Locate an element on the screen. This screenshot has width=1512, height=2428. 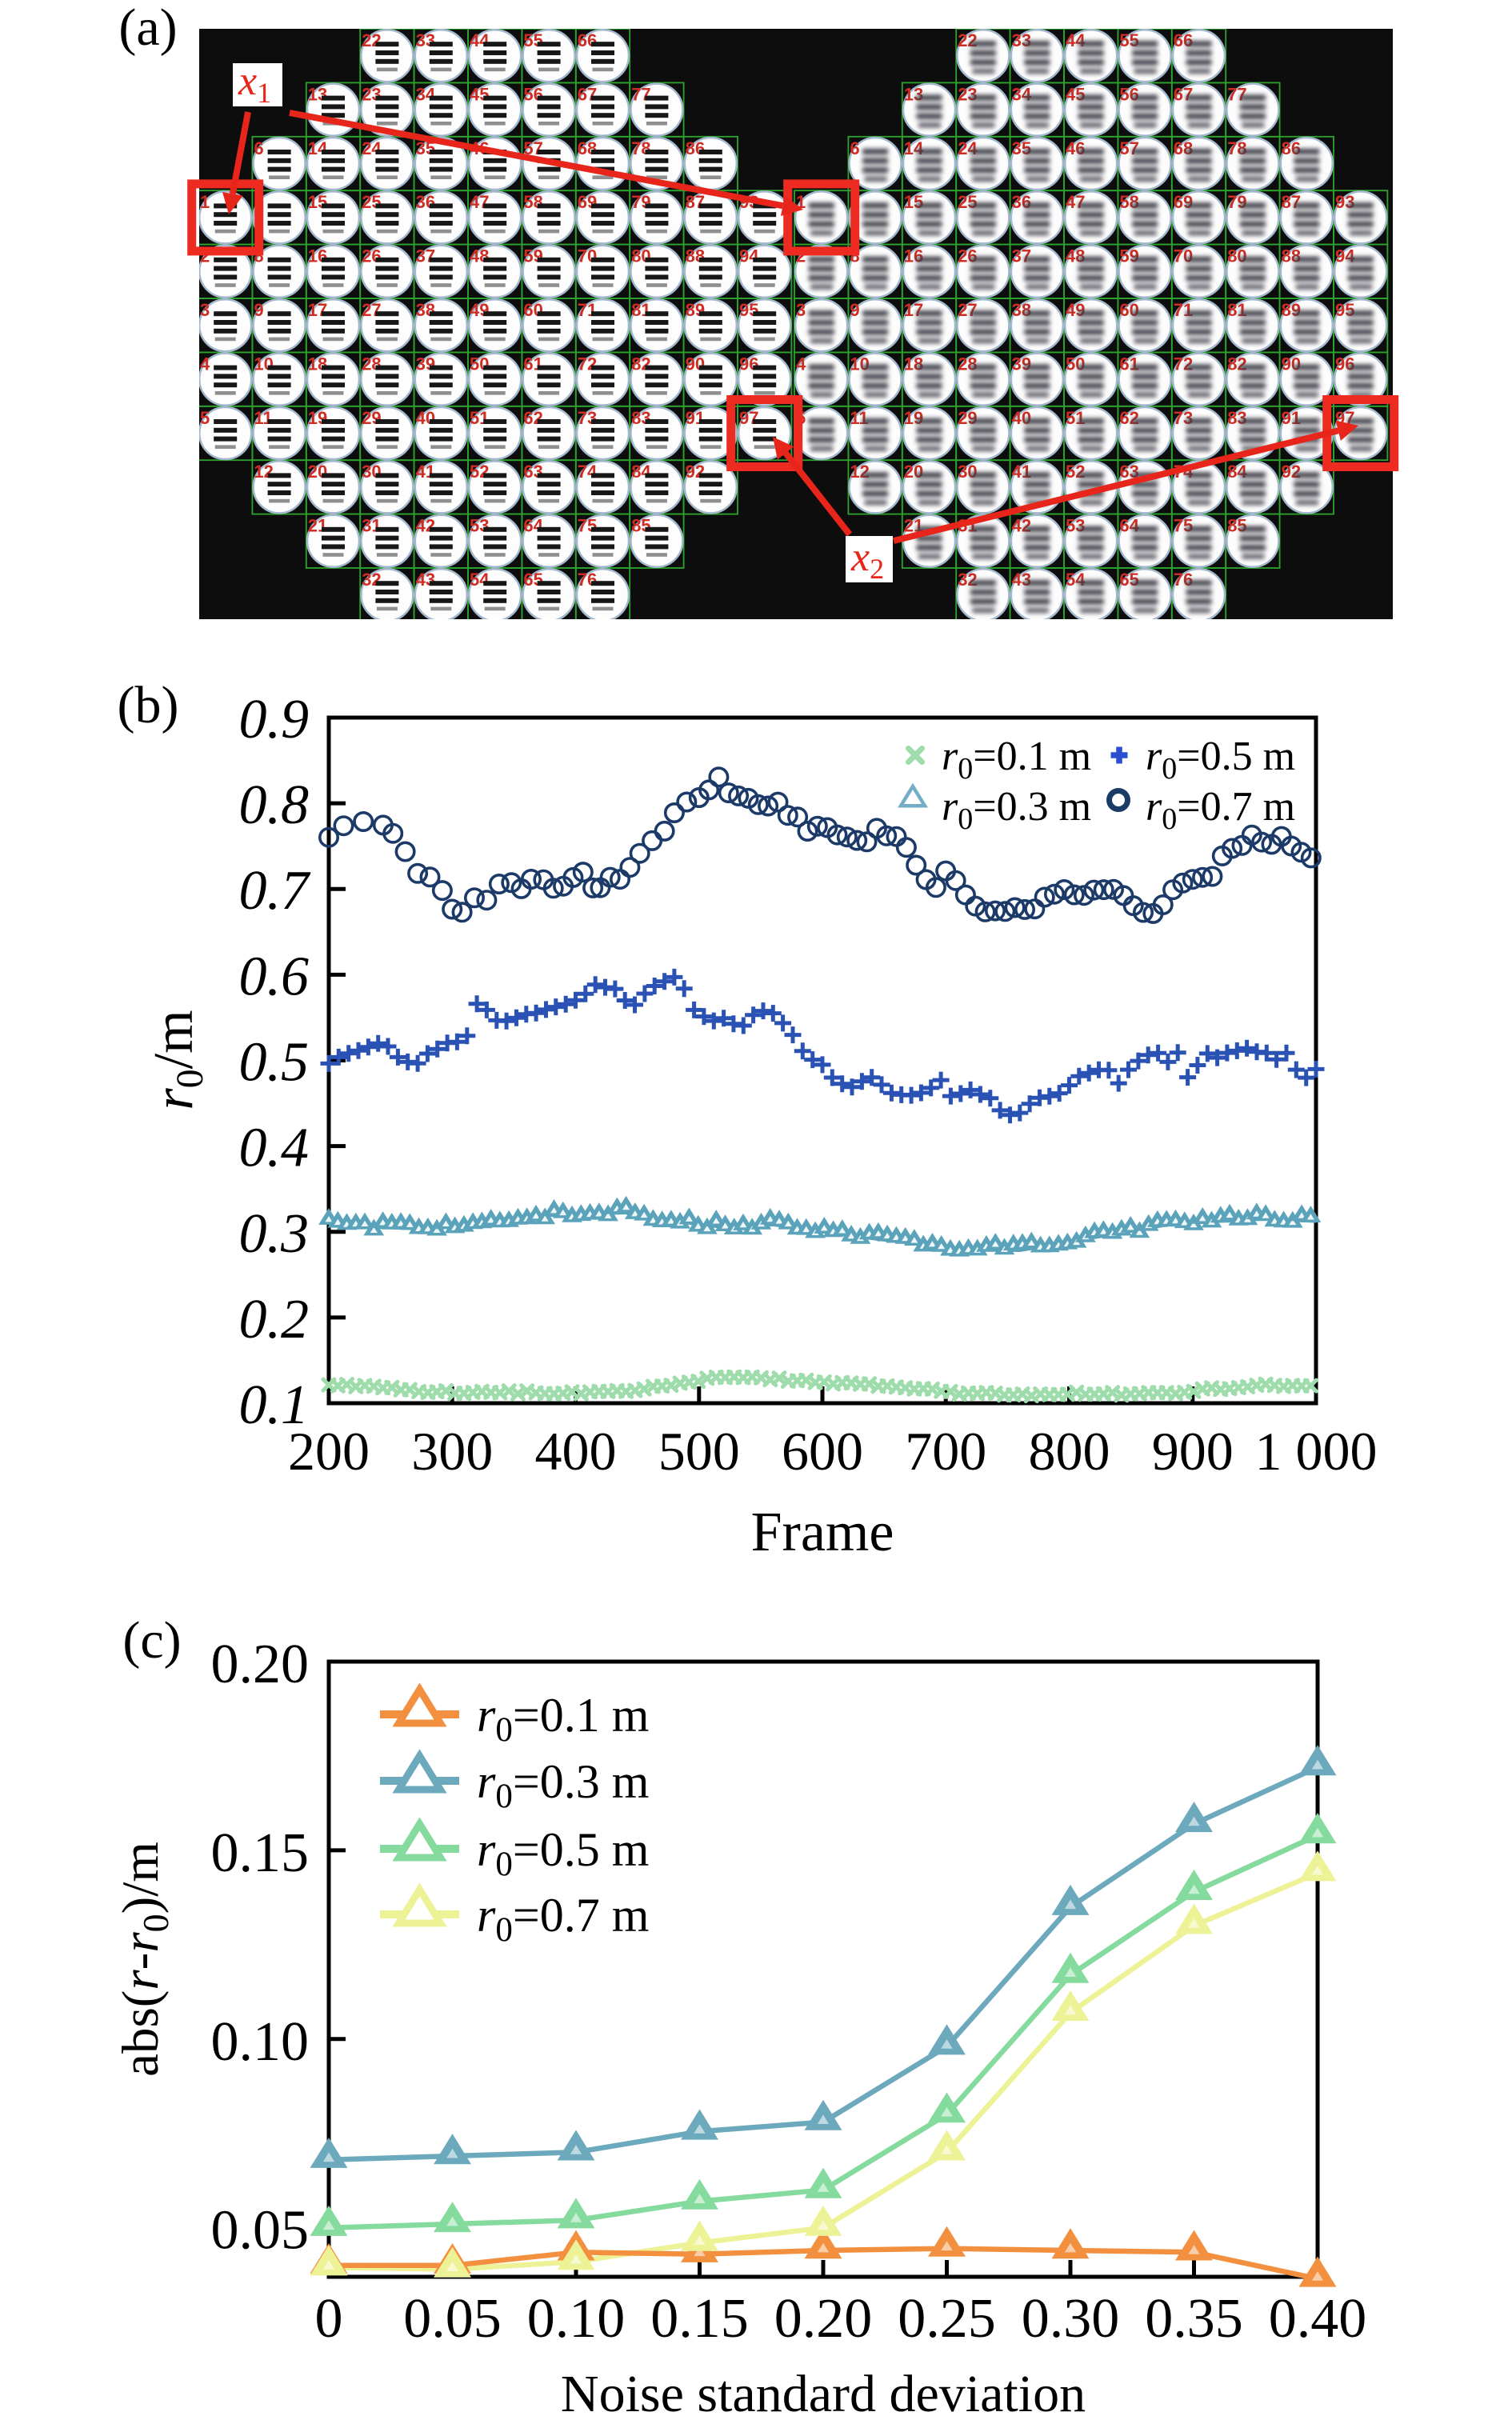
svg-text: 88 is located at coordinates (695, 256).